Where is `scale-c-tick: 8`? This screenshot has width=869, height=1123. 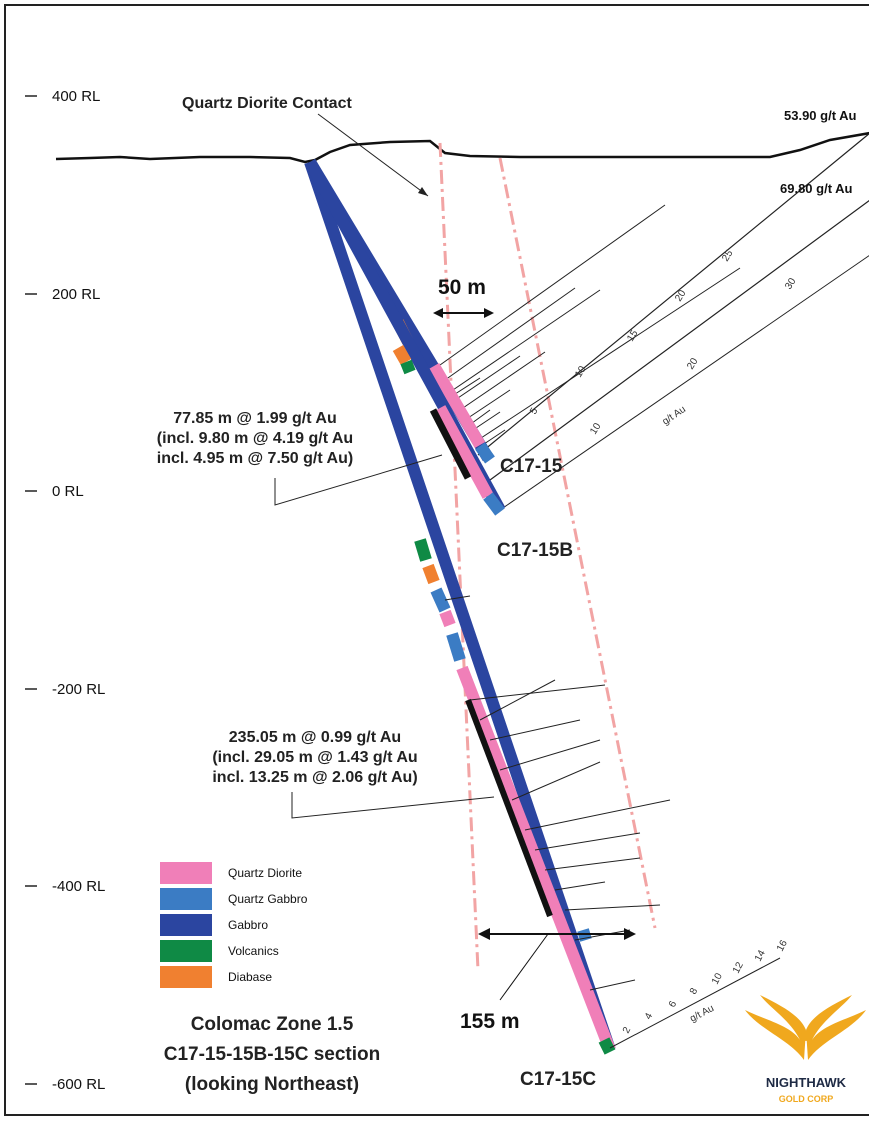 scale-c-tick: 8 is located at coordinates (694, 991).